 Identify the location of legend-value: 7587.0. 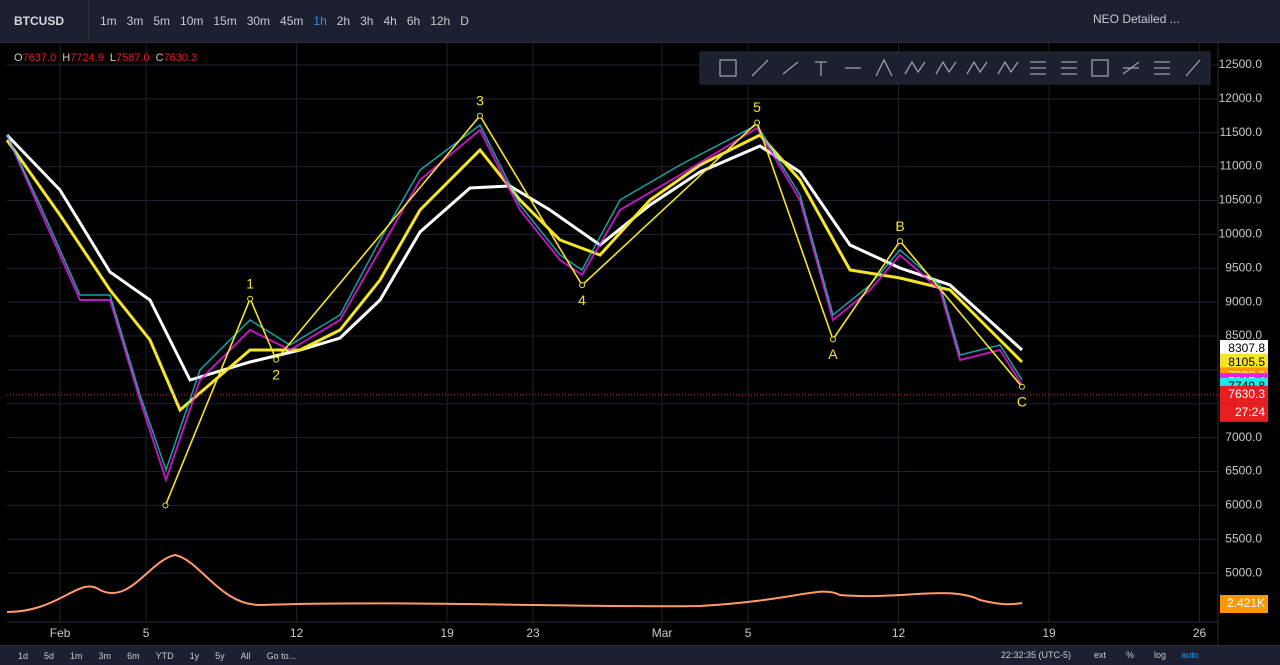
(132, 58).